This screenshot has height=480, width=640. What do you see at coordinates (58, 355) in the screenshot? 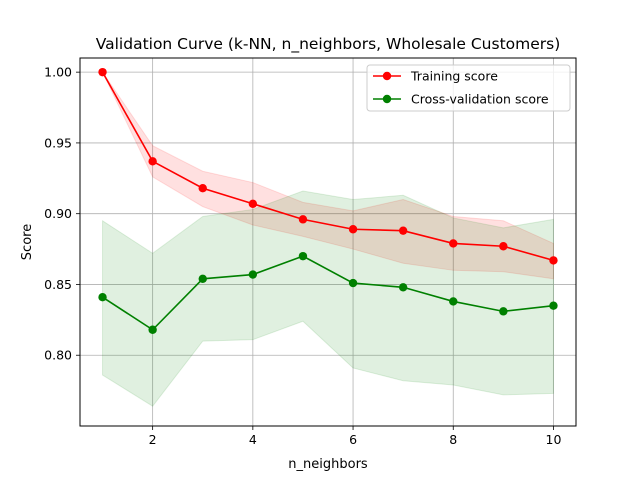
I see `y-tick-label: 0.80` at bounding box center [58, 355].